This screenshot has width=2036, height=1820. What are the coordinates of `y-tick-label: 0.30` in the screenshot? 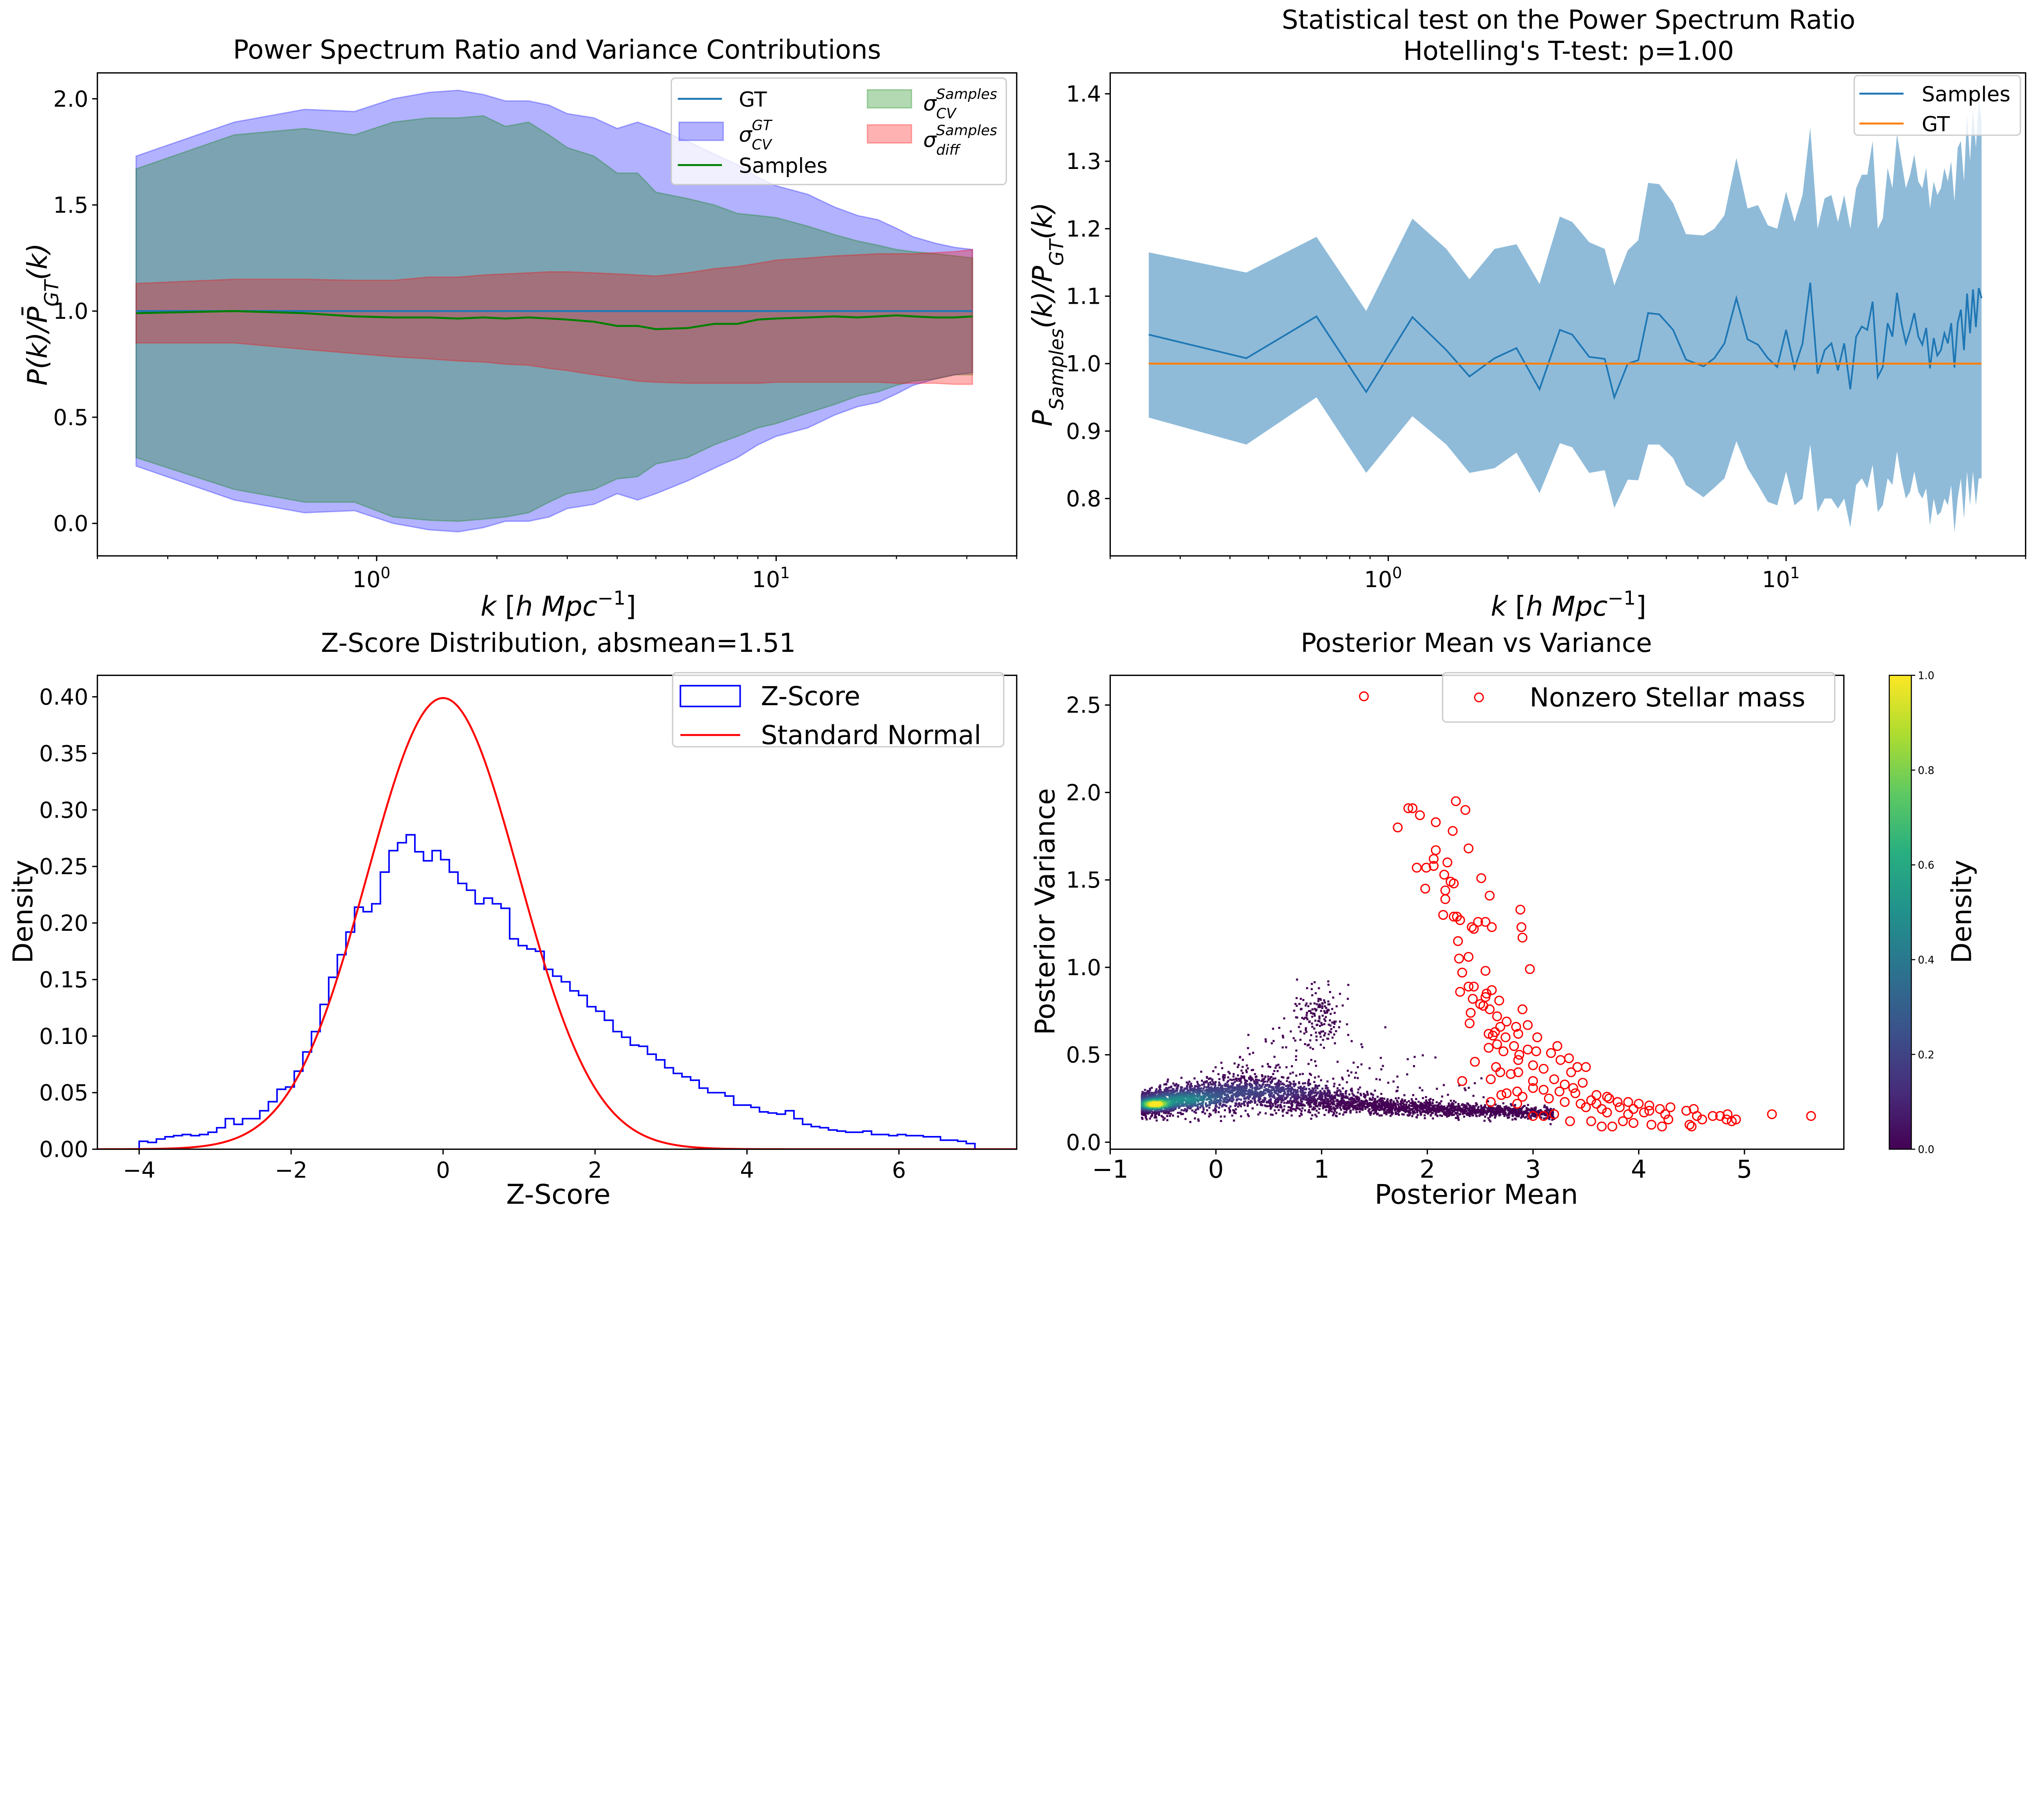 It's located at (64, 810).